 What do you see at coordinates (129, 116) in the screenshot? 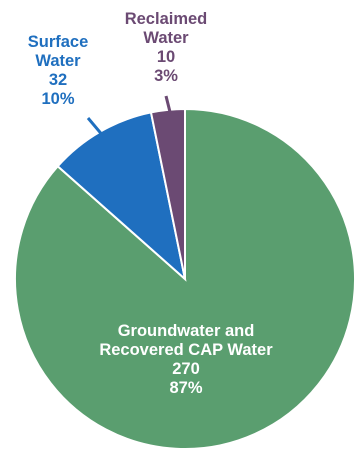
I see `leader-lines` at bounding box center [129, 116].